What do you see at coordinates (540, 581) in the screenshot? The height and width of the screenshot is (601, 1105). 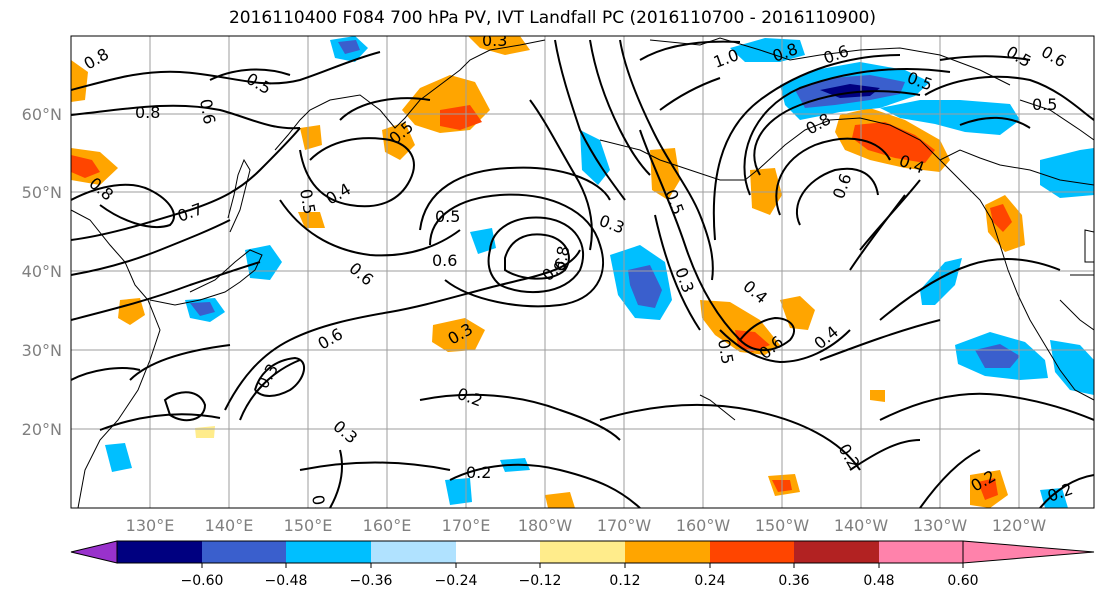 I see `colorbar-tick-label: −0.12` at bounding box center [540, 581].